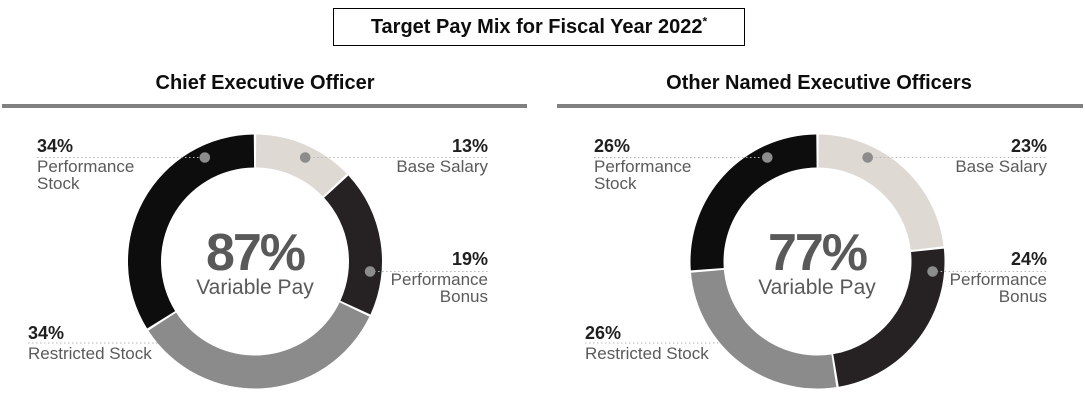  I want to click on label-neo-performance-stock: 26% Performance Stock, so click(646, 163).